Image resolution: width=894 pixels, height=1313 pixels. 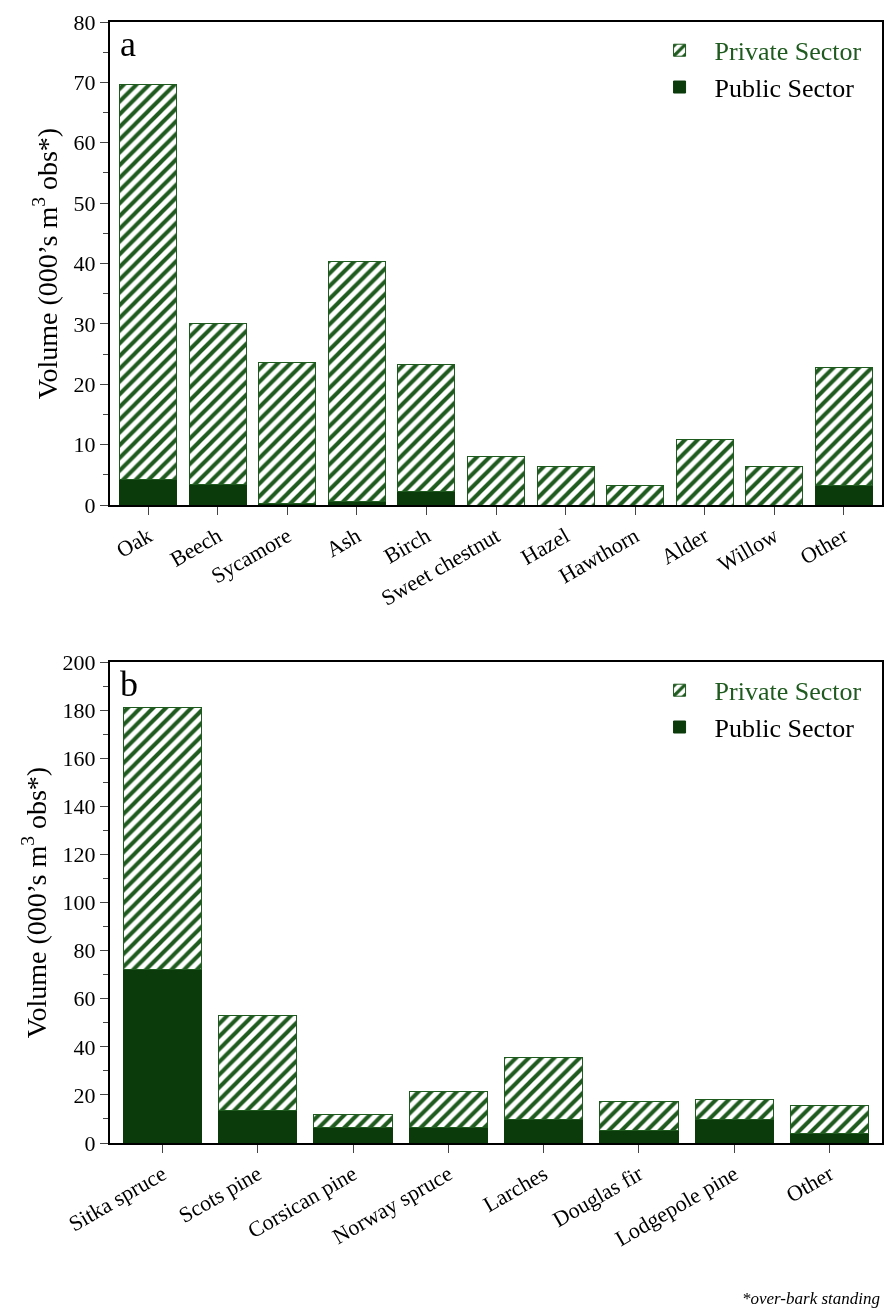 What do you see at coordinates (79, 903) in the screenshot?
I see `y-tick-label: 100` at bounding box center [79, 903].